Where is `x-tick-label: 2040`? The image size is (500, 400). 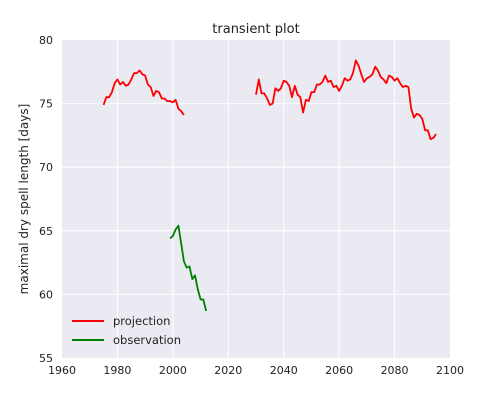 x-tick-label: 2040 is located at coordinates (284, 370).